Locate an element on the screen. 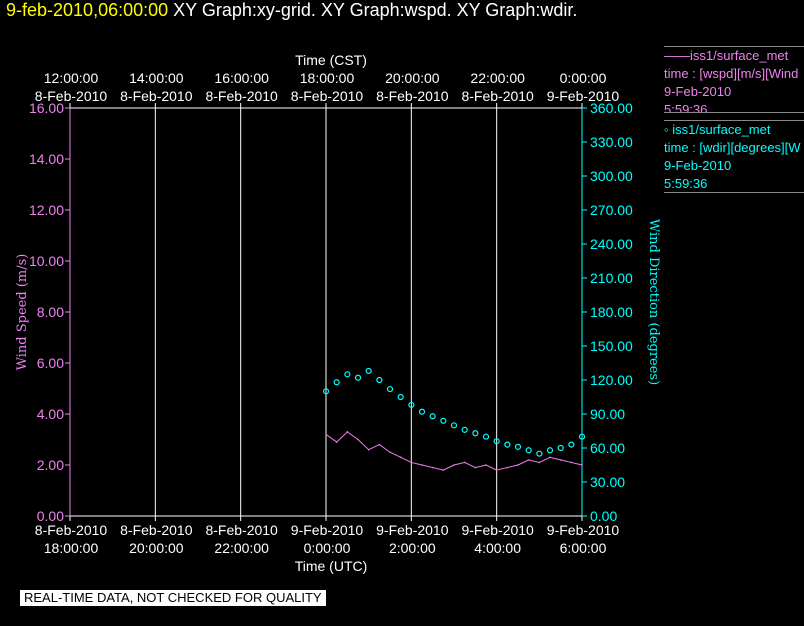  bottom-tick-label-time: 2:00:00 is located at coordinates (412, 548).